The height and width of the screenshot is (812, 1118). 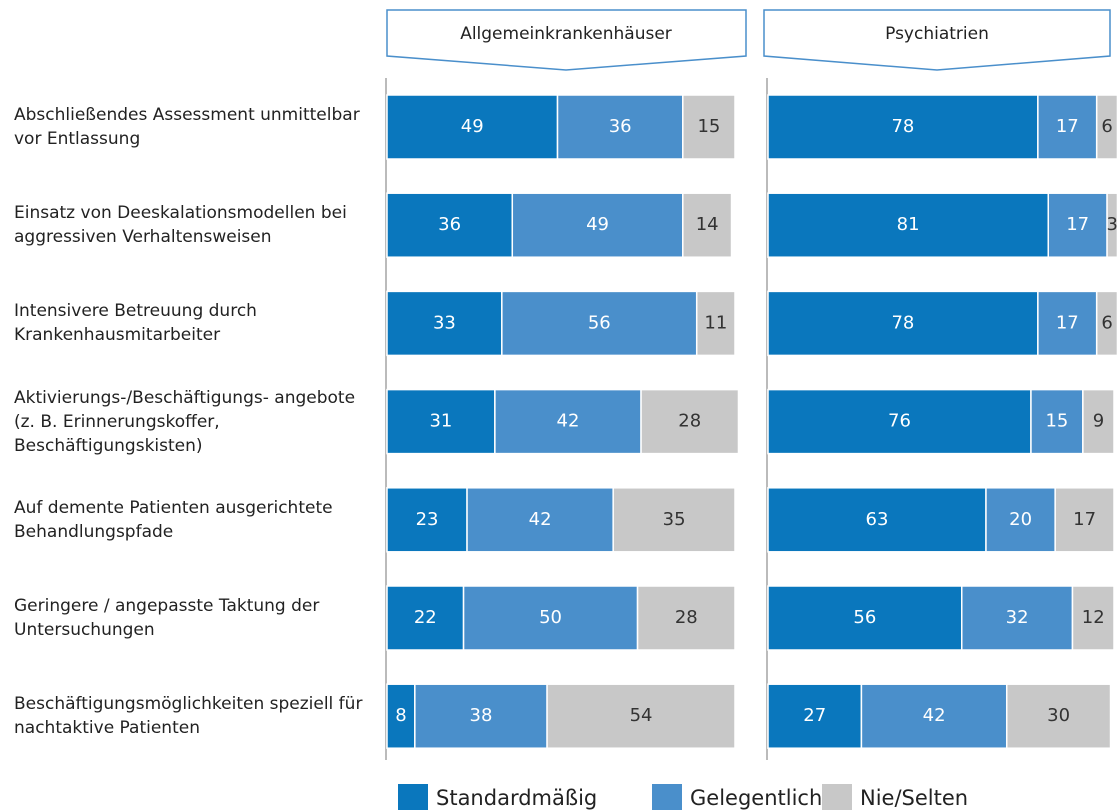 I want to click on data-label: 54, so click(x=641, y=715).